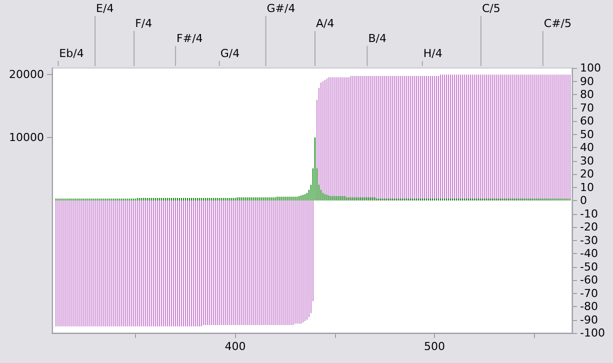 Image resolution: width=613 pixels, height=363 pixels. What do you see at coordinates (589, 267) in the screenshot?
I see `y2-tick-label: -50` at bounding box center [589, 267].